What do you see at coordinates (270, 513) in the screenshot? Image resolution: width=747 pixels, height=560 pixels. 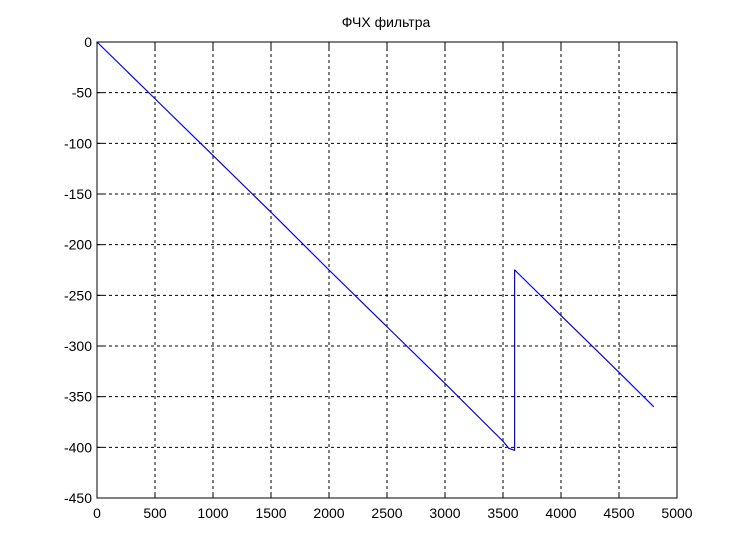 I see `x-tick-label: 1500` at bounding box center [270, 513].